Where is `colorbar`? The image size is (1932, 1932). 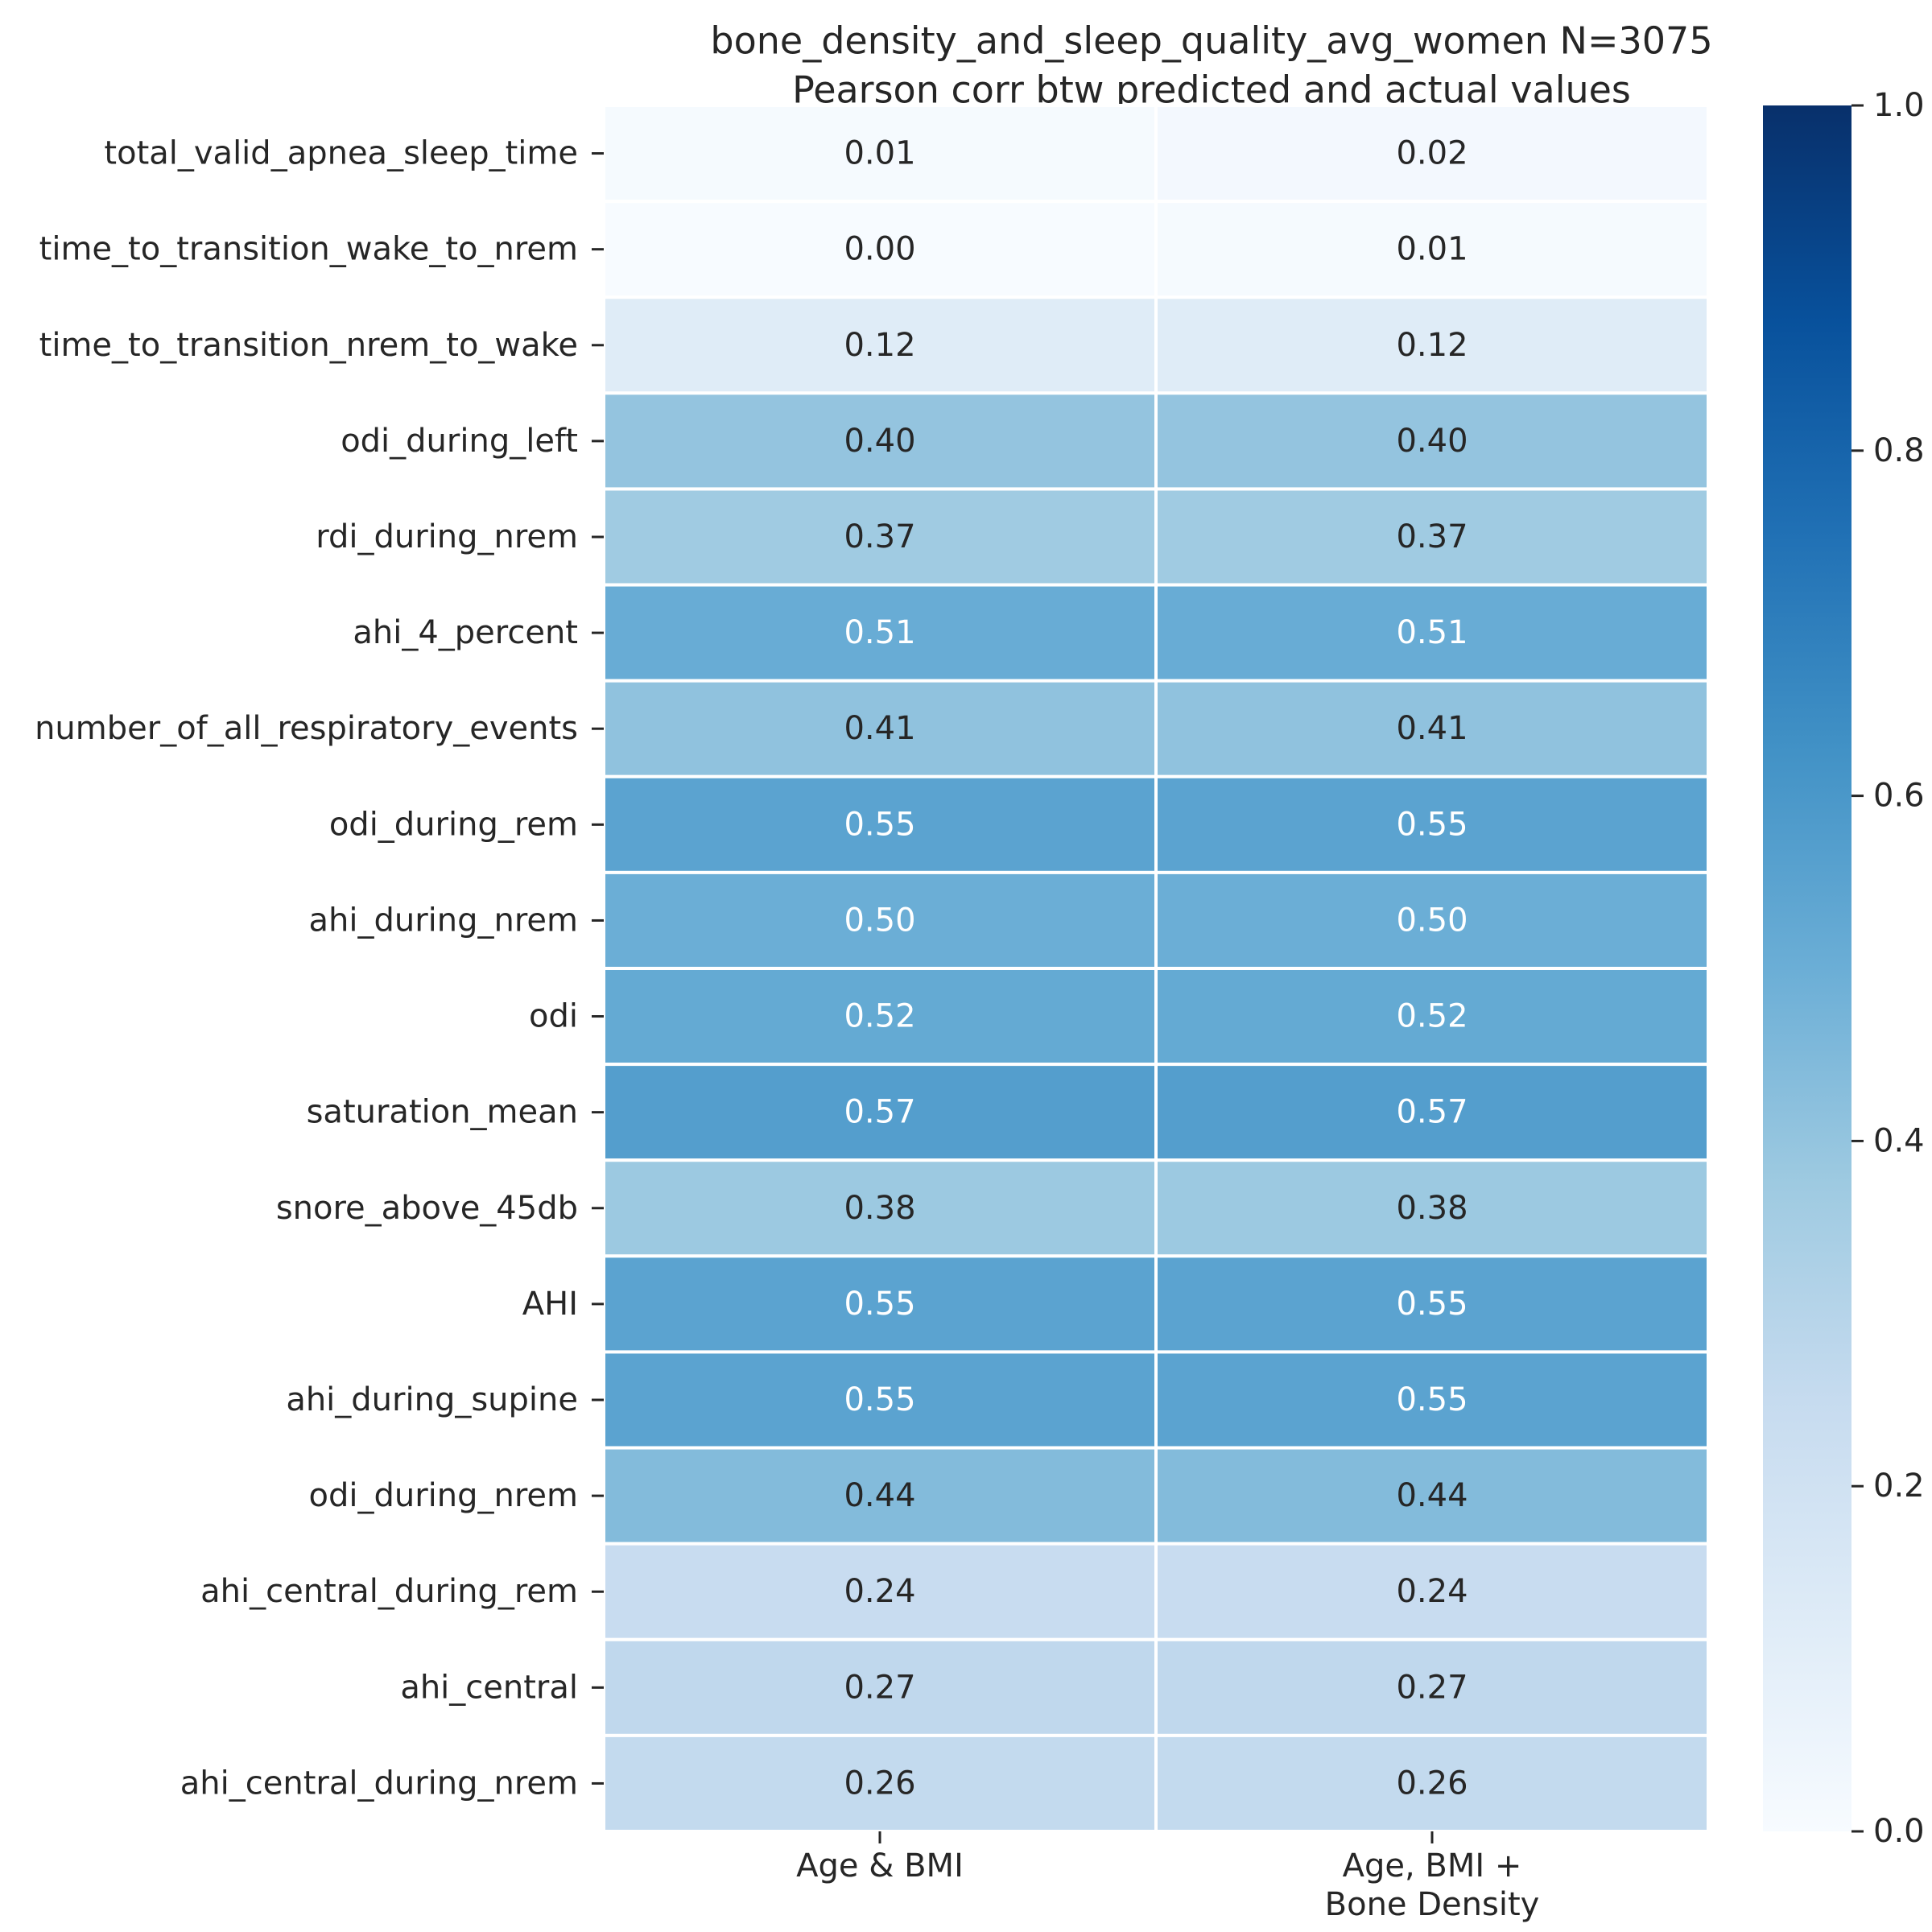
colorbar is located at coordinates (1807, 968).